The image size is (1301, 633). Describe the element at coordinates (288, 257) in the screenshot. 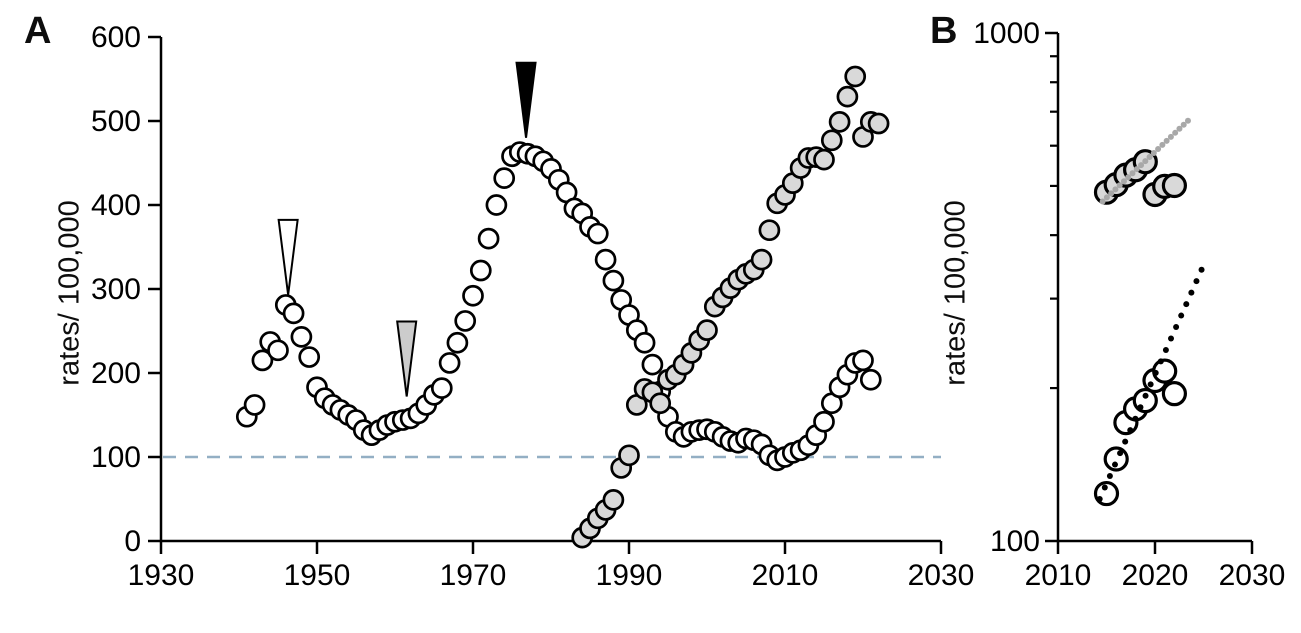

I see `white-arrow-1946` at that location.